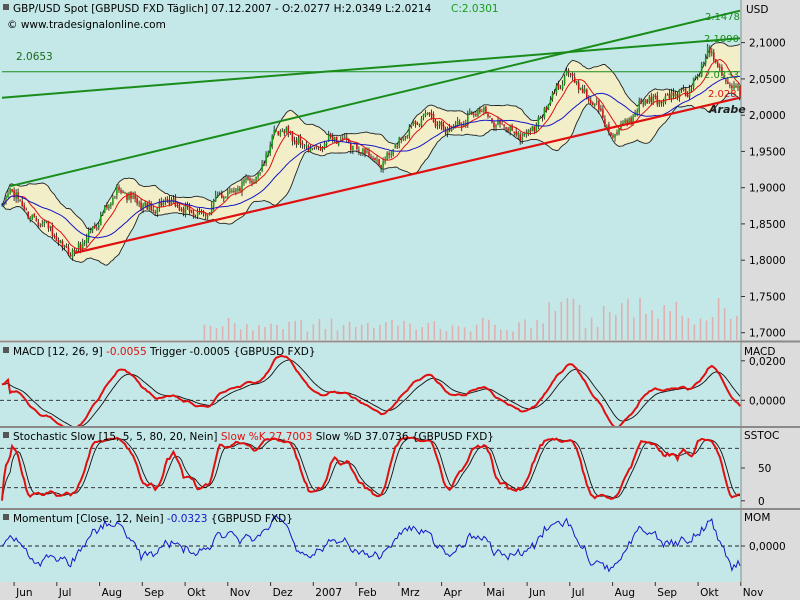 Image resolution: width=800 pixels, height=604 pixels. Describe the element at coordinates (722, 17) in the screenshot. I see `level-label: 2.1478` at that location.